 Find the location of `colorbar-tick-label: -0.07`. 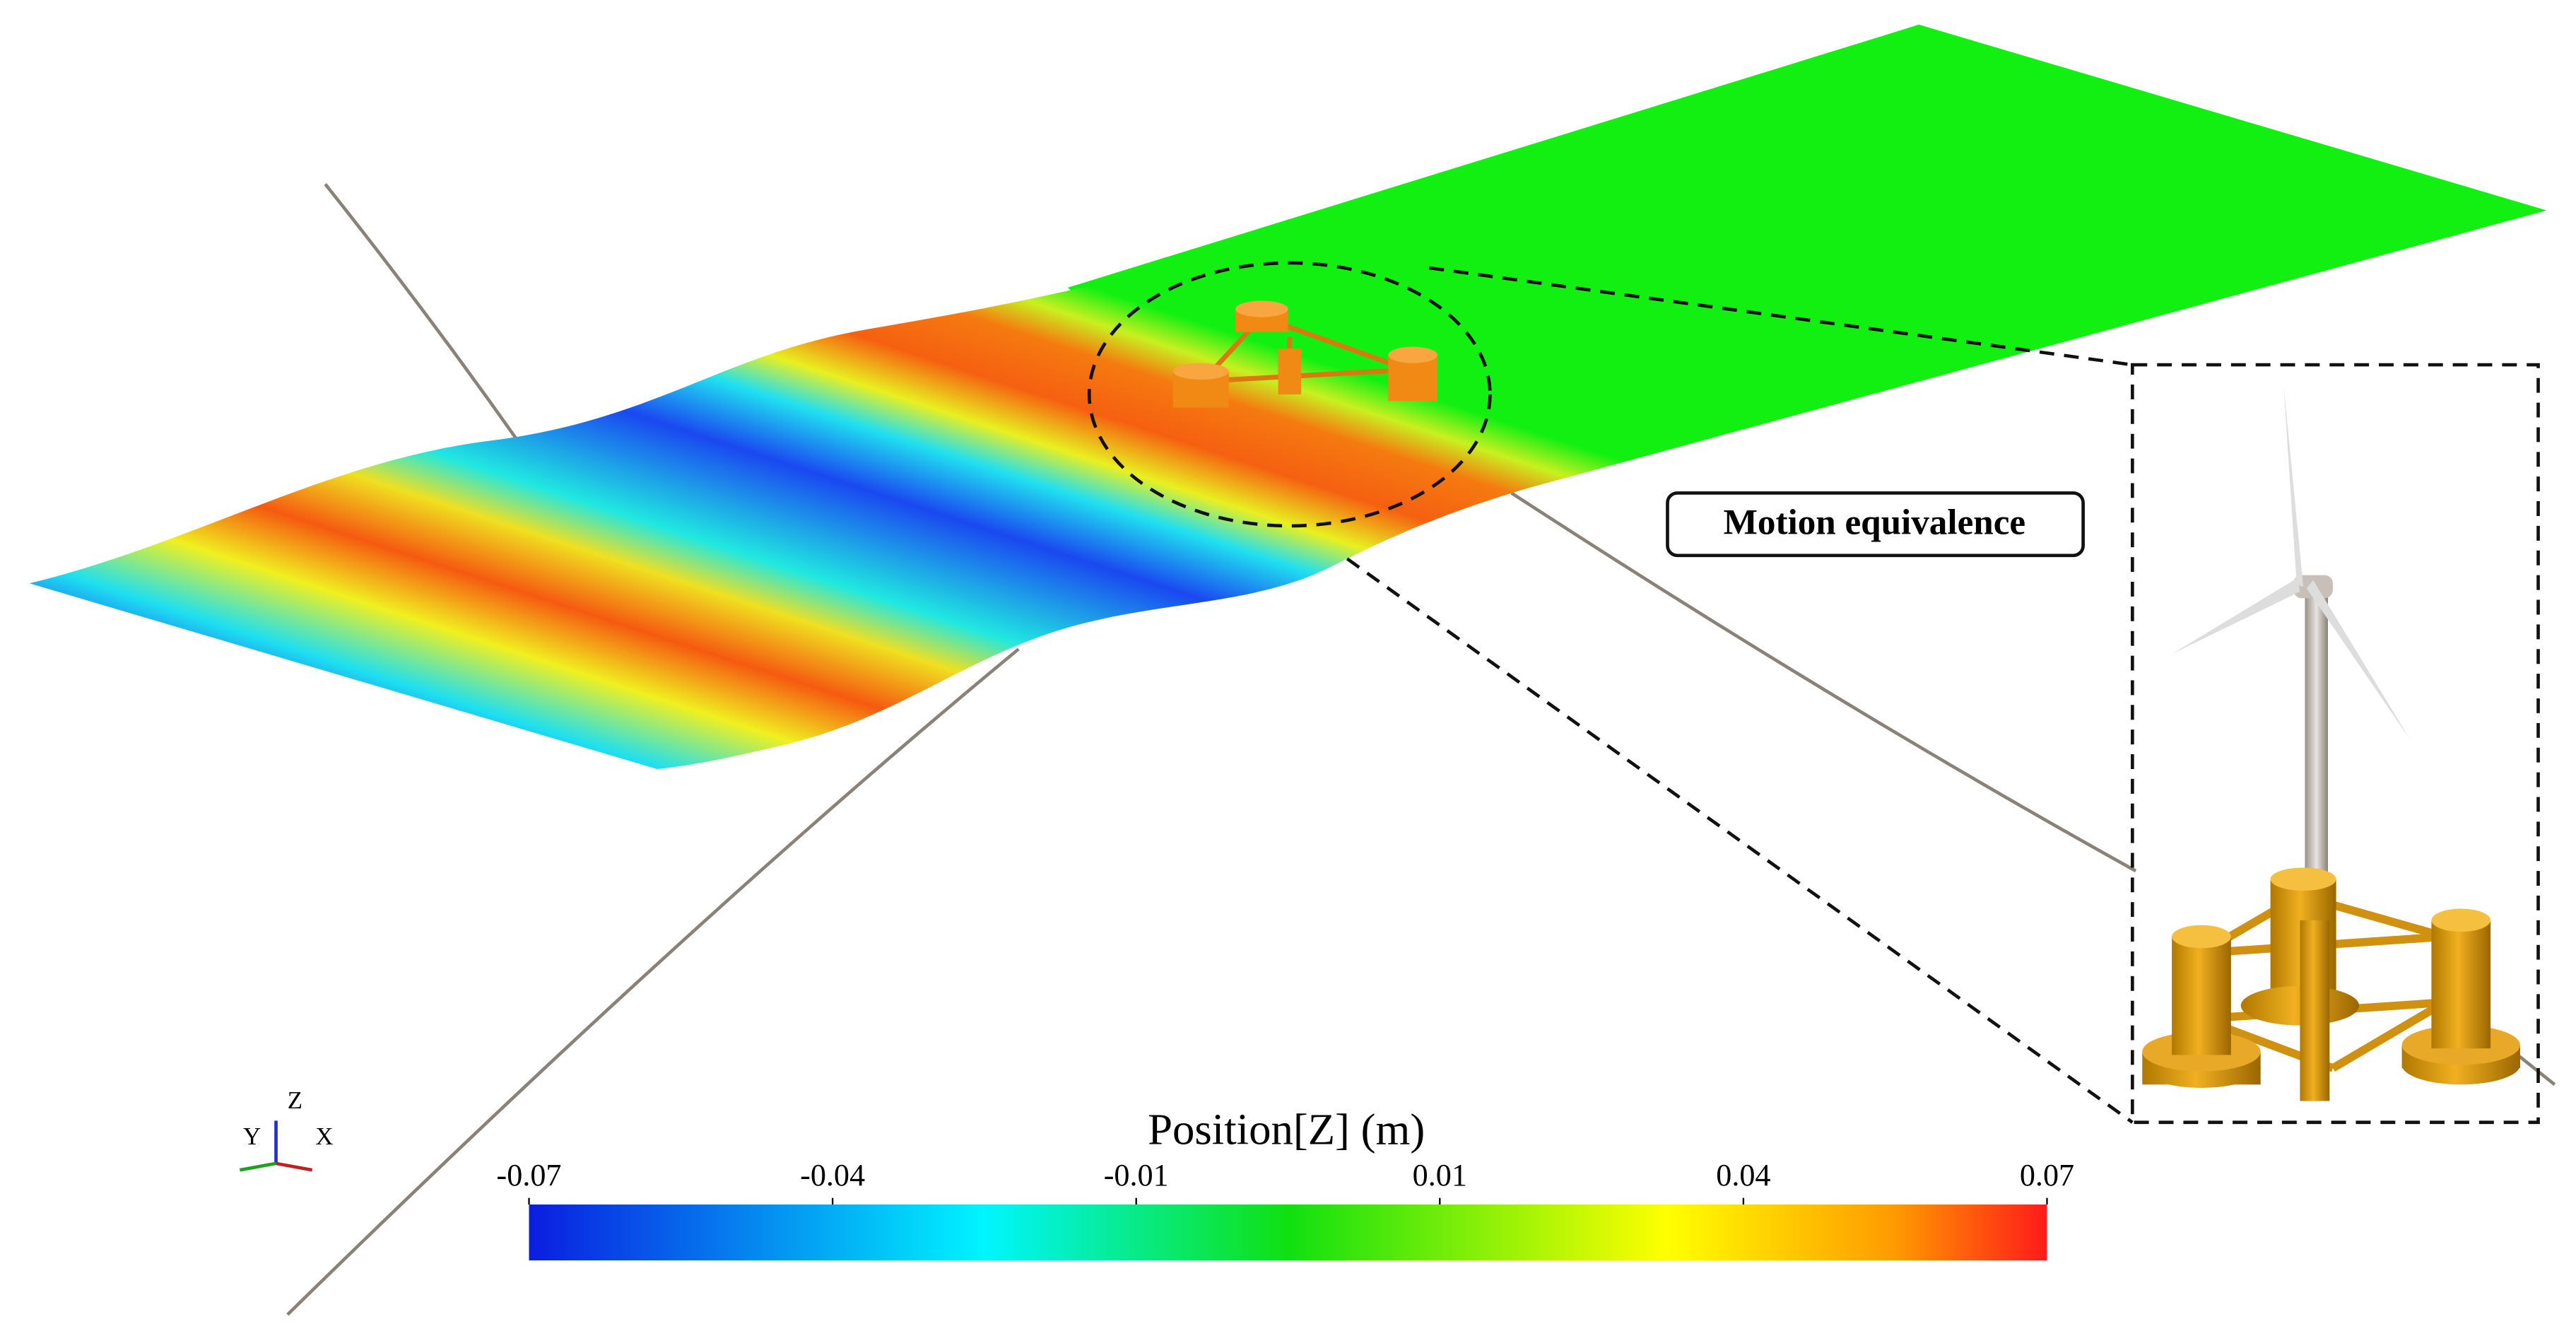

colorbar-tick-label: -0.07 is located at coordinates (529, 1175).